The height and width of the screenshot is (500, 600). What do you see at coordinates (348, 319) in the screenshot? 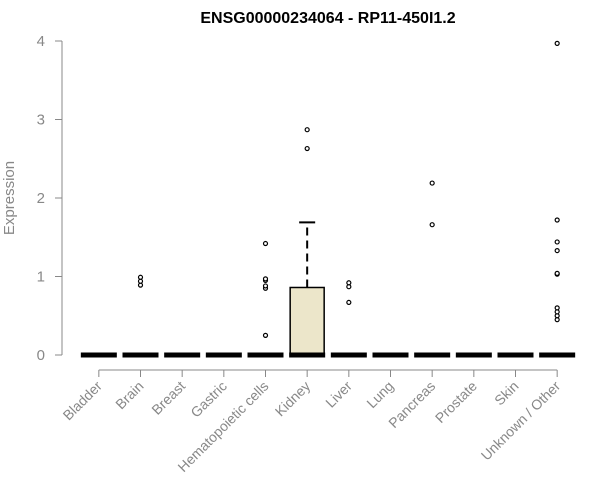
I see `box-liver` at bounding box center [348, 319].